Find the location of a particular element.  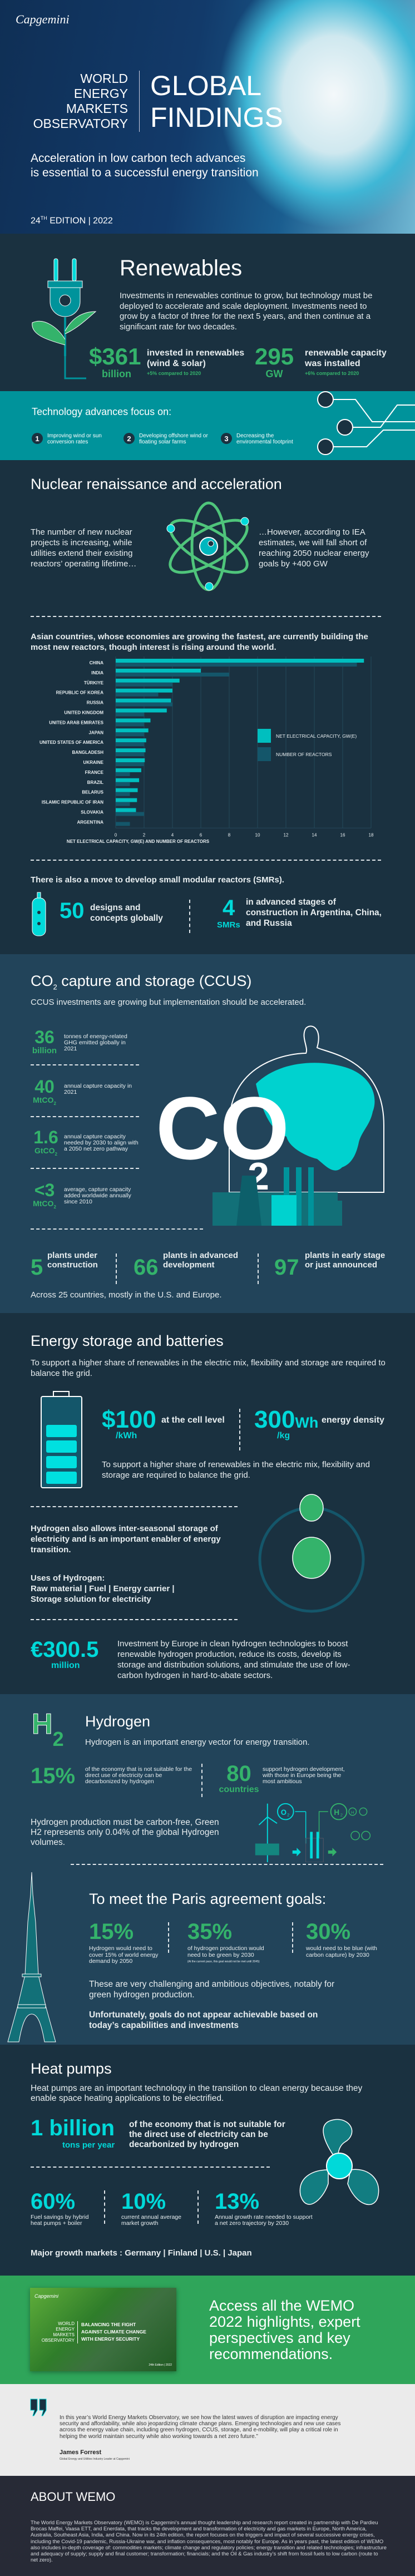

y-tick-label: UKRAINE is located at coordinates (93, 762).